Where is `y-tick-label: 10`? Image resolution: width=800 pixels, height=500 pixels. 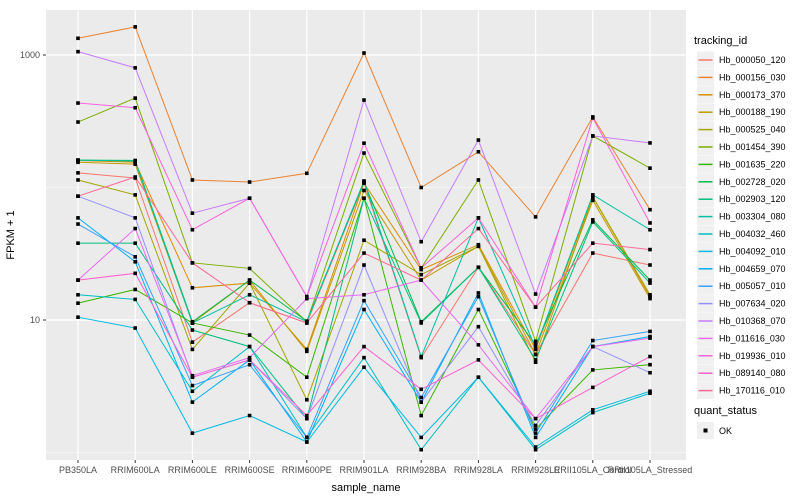
y-tick-label: 10 is located at coordinates (35, 320).